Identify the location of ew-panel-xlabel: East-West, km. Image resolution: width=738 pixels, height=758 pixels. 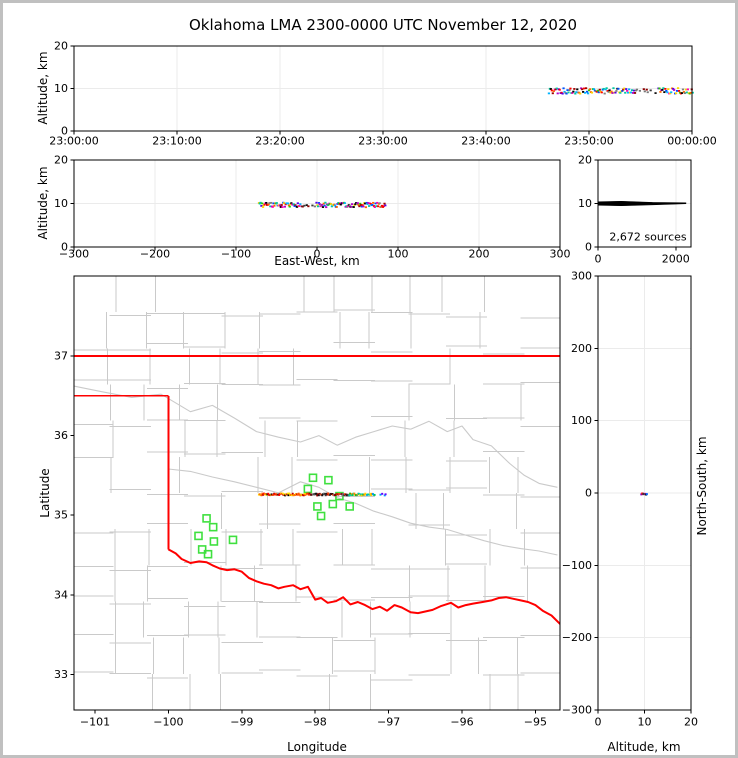
(317, 261).